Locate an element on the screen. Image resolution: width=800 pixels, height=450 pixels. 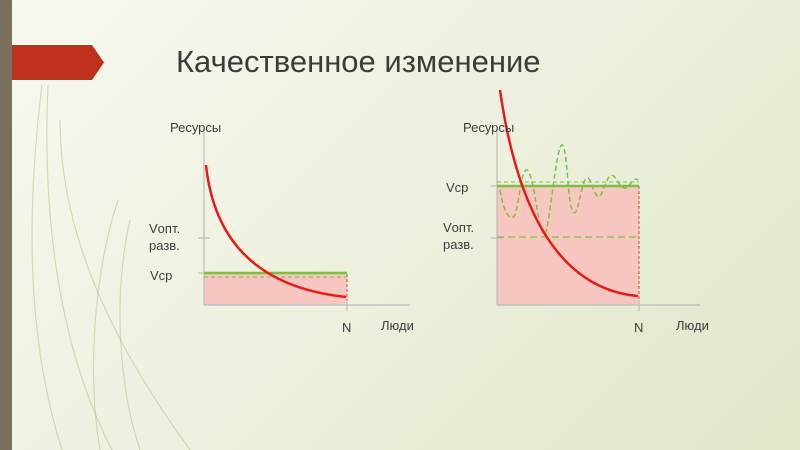
right-vopt-label-line2: разв. is located at coordinates (458, 244).